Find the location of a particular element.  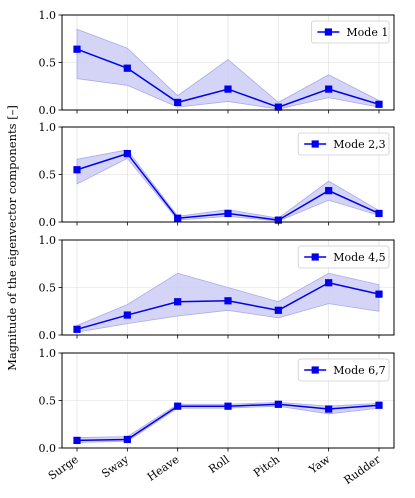

legend: Mode 4,5 is located at coordinates (343, 257).